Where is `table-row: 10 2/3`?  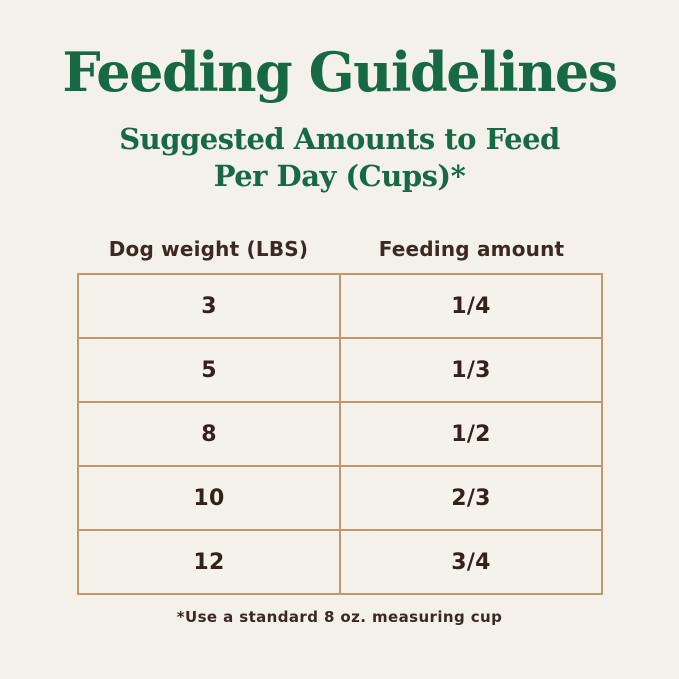 table-row: 10 2/3 is located at coordinates (340, 498).